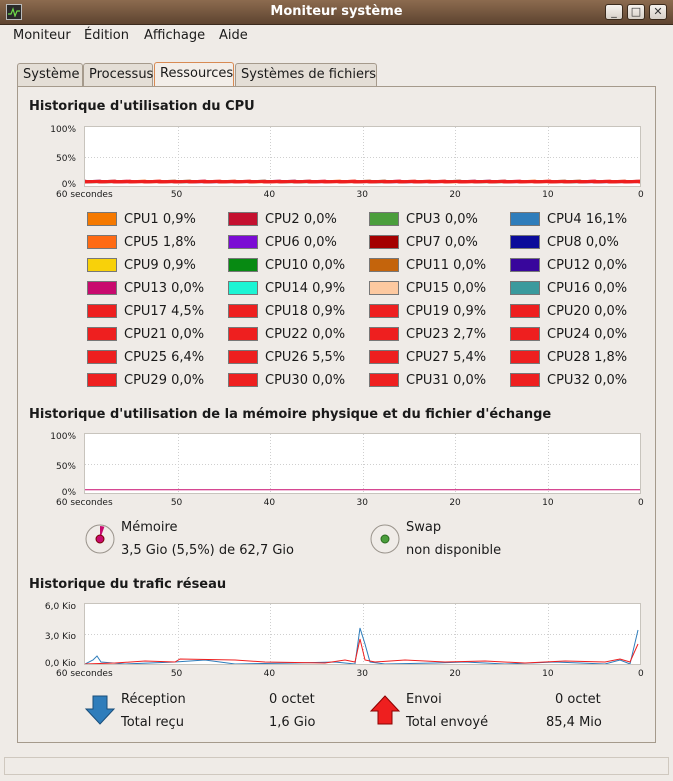  What do you see at coordinates (286, 265) in the screenshot?
I see `cpu-name: CPU10` at bounding box center [286, 265].